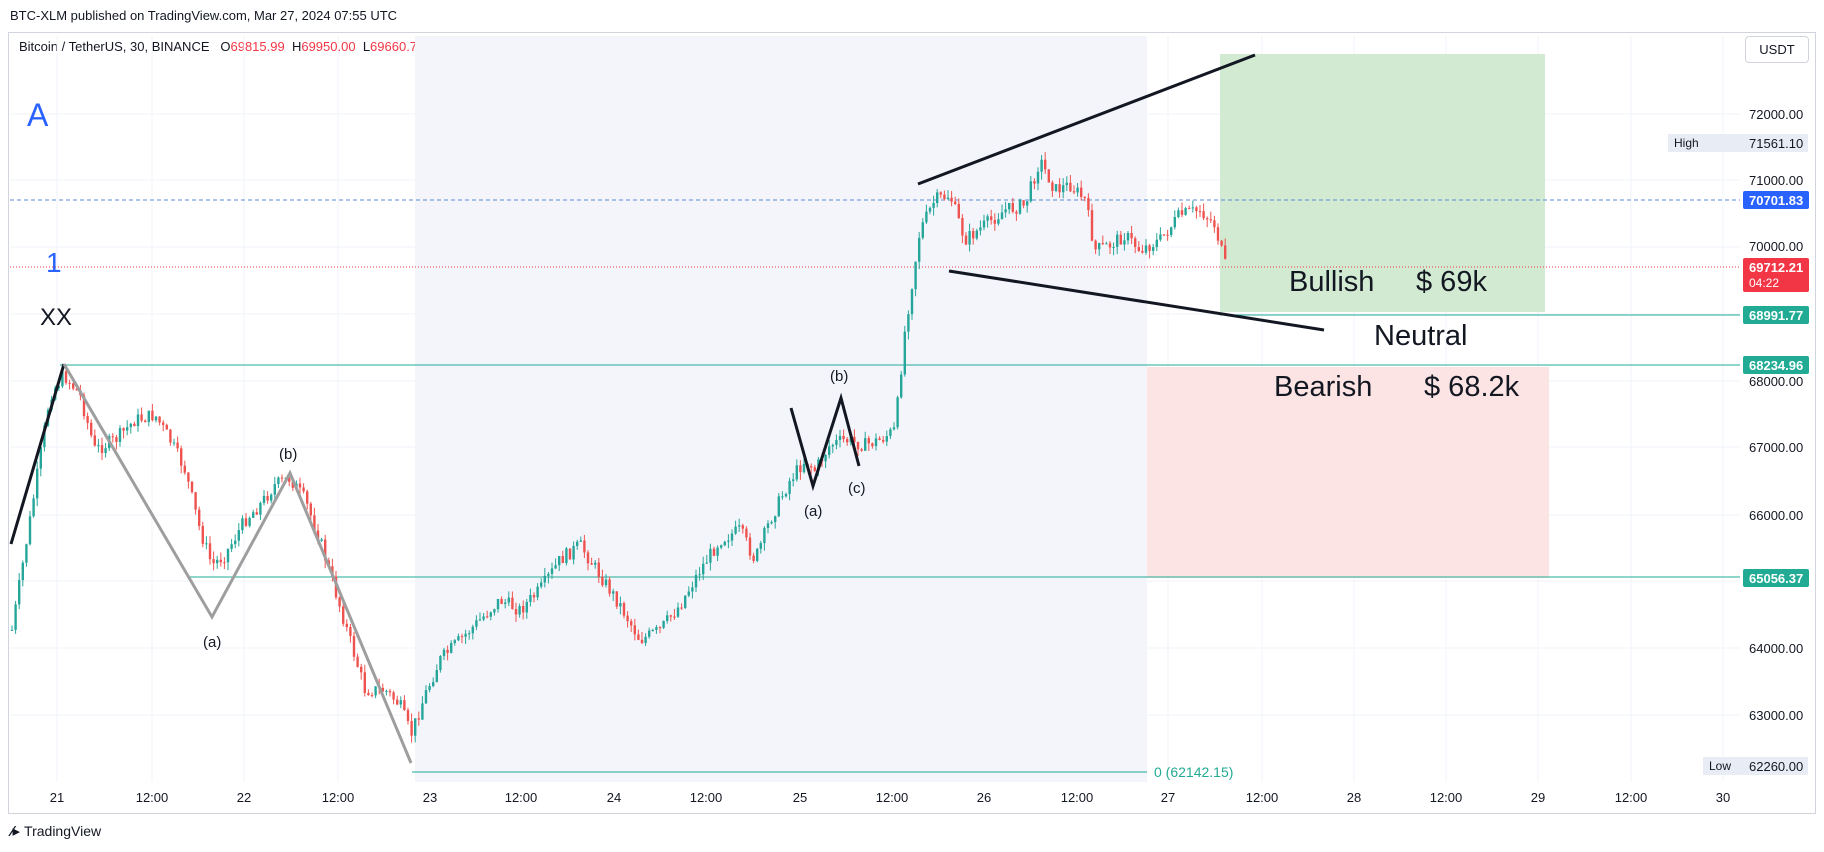  What do you see at coordinates (257, 46) in the screenshot?
I see `open-value: 69815.99` at bounding box center [257, 46].